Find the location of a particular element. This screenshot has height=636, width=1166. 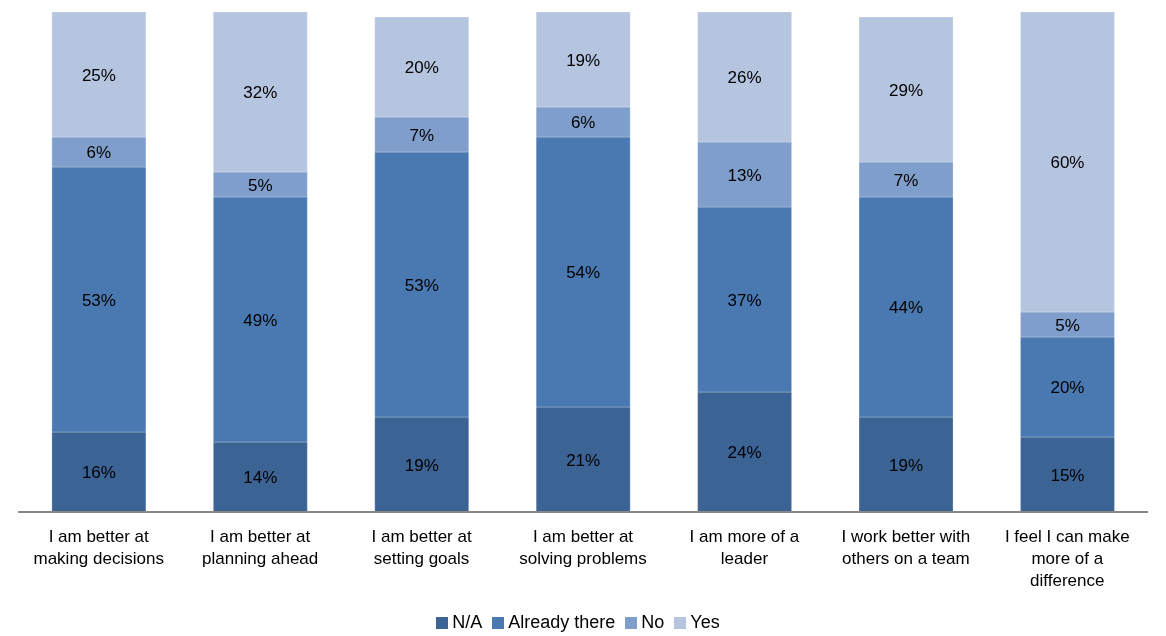

x-tick-label: I am better at setting goals is located at coordinates (421, 547).